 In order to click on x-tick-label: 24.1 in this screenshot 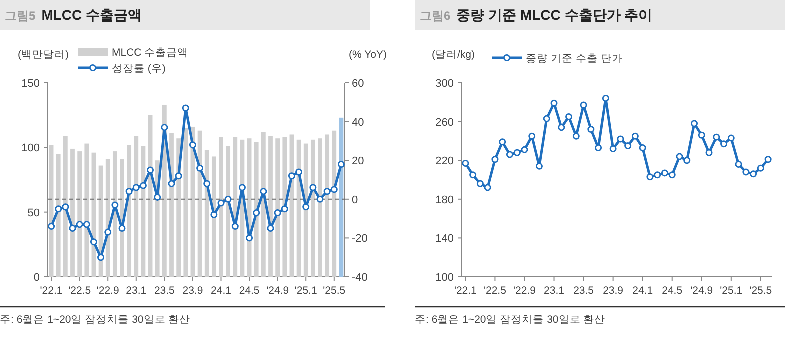, I will do `click(643, 291)`.